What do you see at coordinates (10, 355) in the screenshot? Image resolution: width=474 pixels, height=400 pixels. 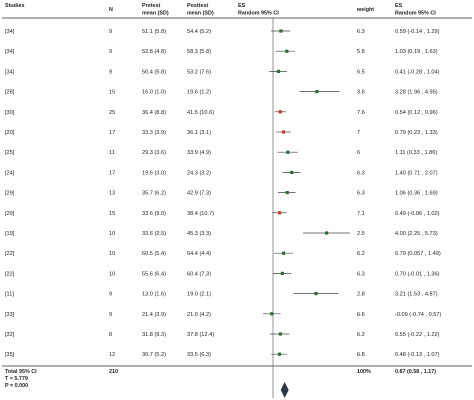 I see `study-label: [35]` at bounding box center [10, 355].